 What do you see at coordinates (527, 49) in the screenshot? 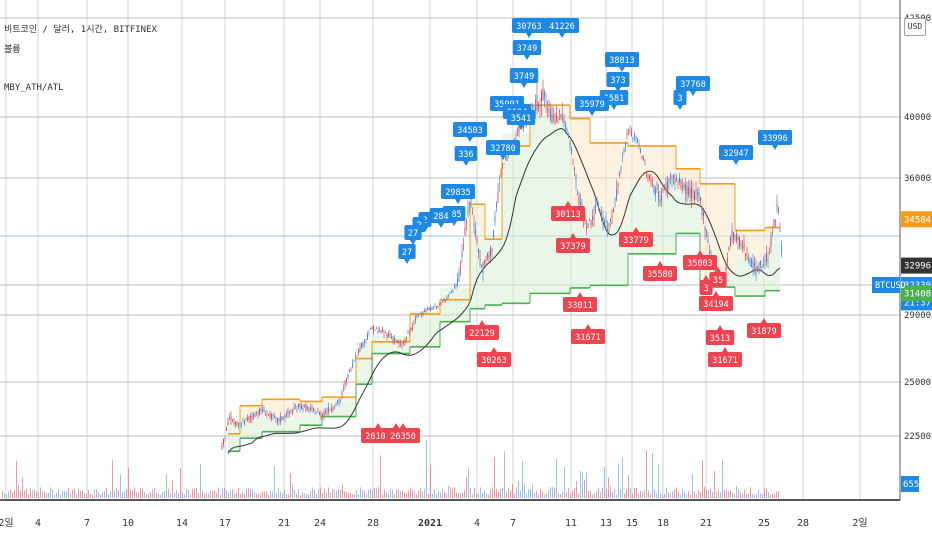
I see `high-marker-label: 3749` at bounding box center [527, 49].